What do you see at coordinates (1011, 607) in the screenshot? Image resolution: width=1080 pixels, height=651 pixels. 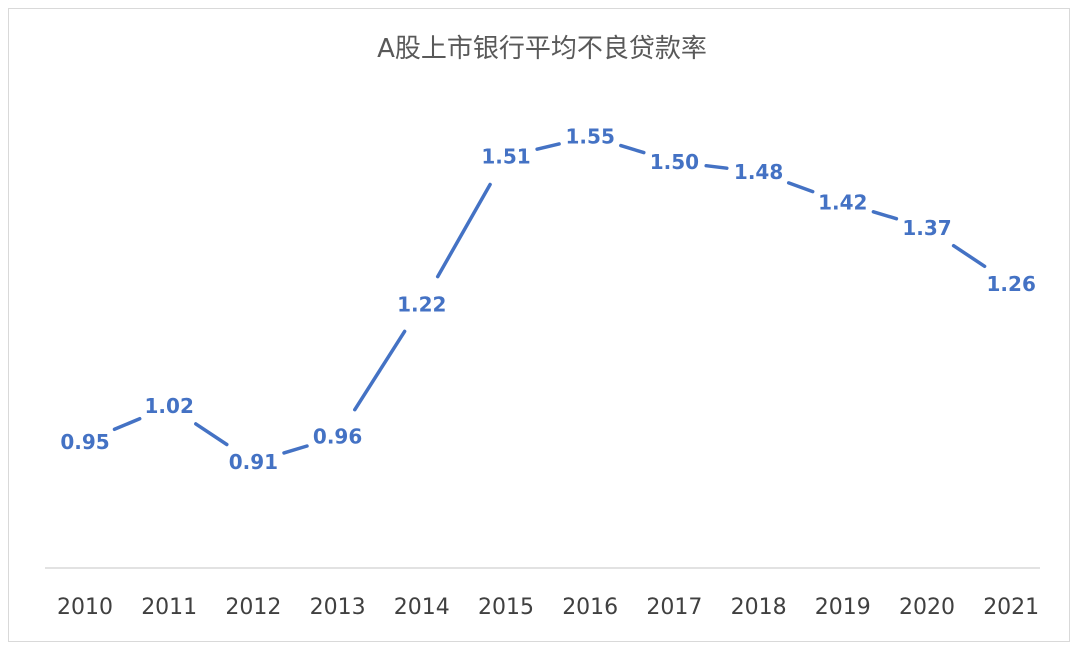 I see `x-tick-label-2021: 2021` at bounding box center [1011, 607].